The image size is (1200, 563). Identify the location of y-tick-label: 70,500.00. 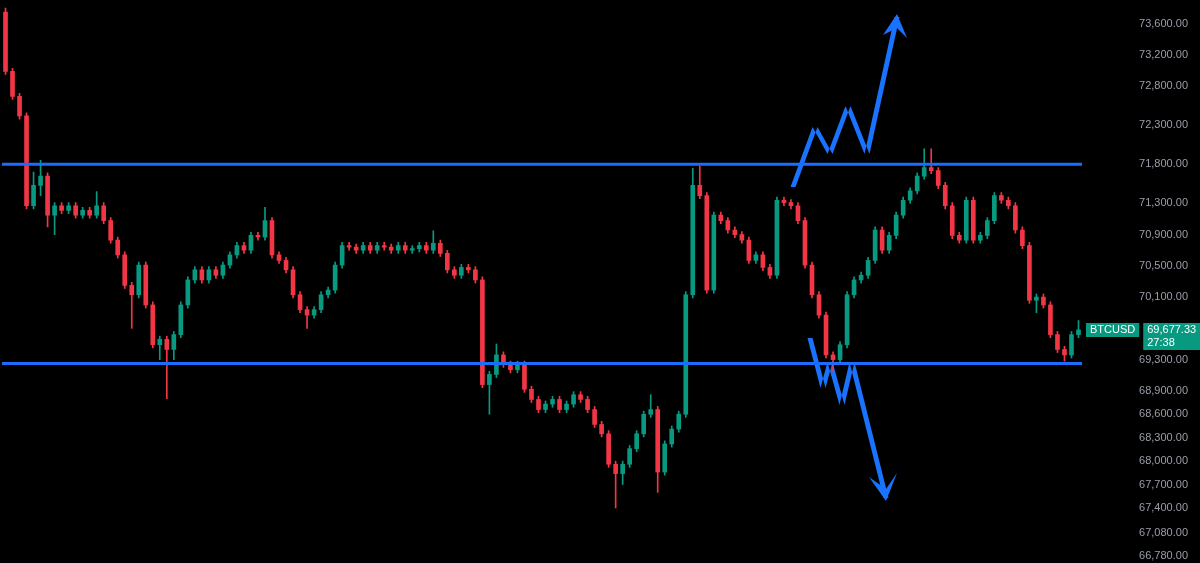
(1163, 264).